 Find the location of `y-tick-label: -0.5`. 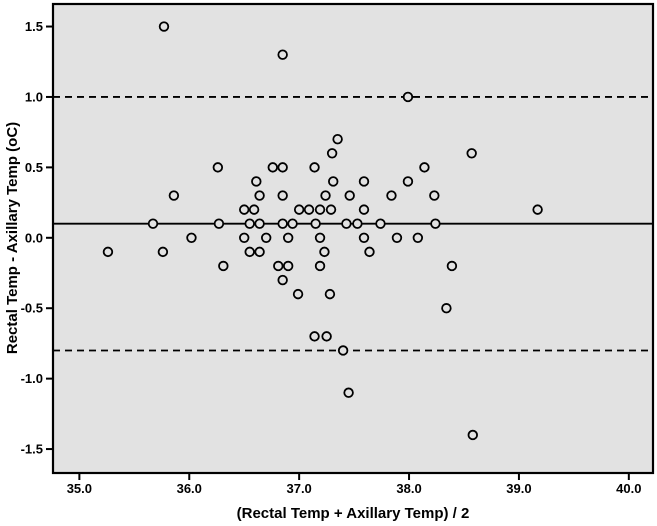

y-tick-label: -0.5 is located at coordinates (32, 308).